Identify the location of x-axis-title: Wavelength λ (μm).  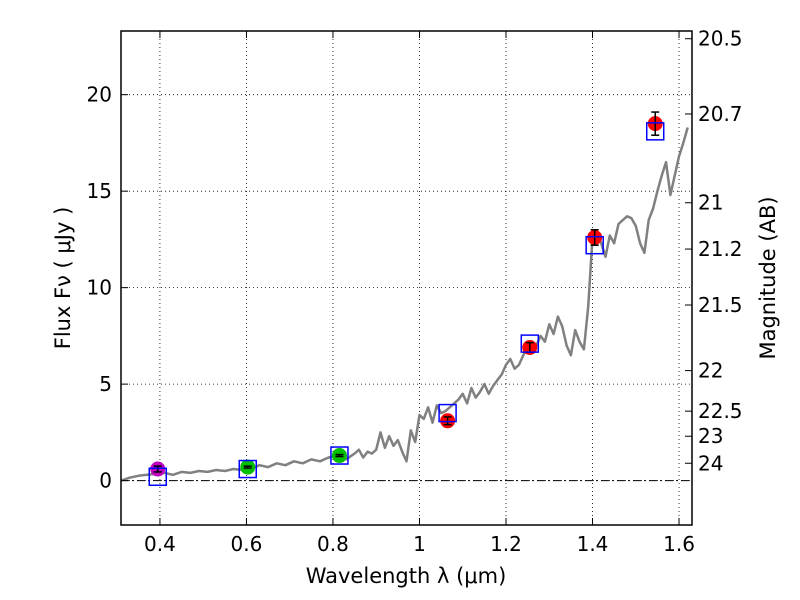
(406, 576).